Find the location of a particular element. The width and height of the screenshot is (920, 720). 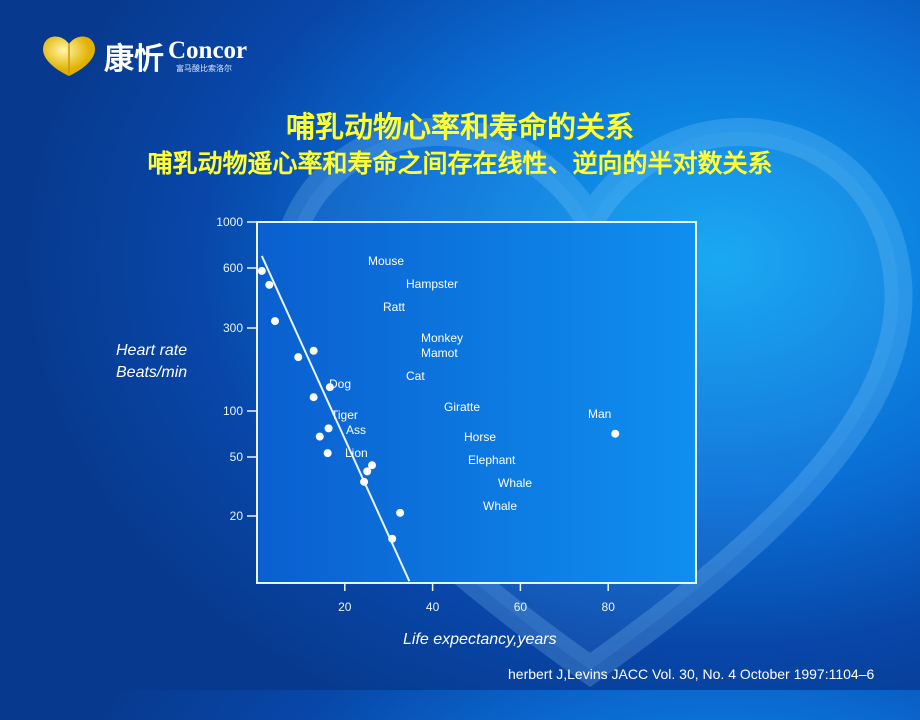

y-axis-label-line: Beats/min is located at coordinates (152, 372).